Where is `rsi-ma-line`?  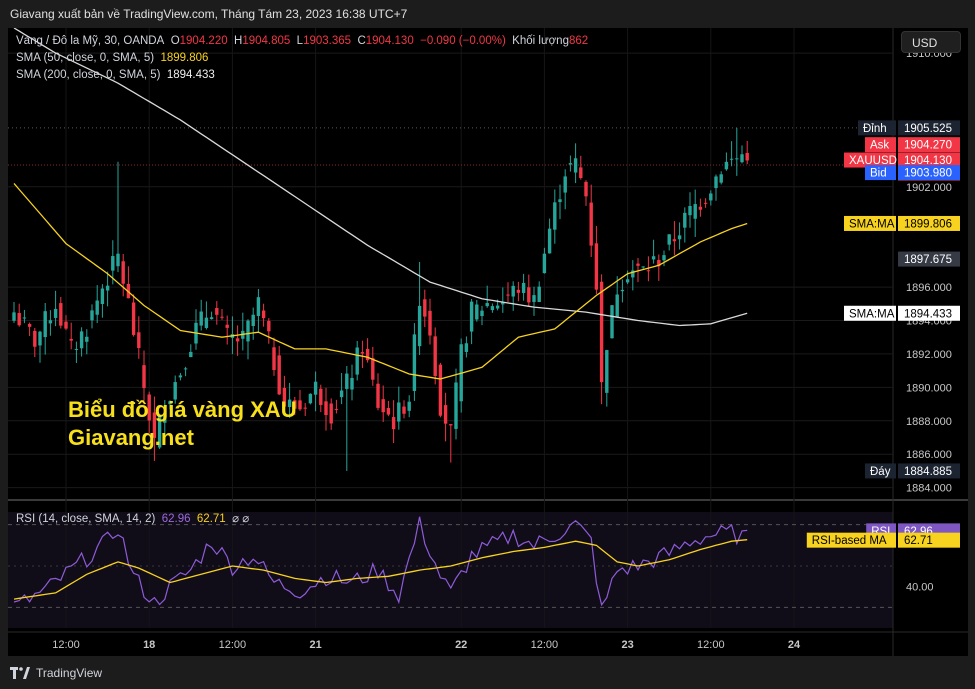 rsi-ma-line is located at coordinates (380, 569).